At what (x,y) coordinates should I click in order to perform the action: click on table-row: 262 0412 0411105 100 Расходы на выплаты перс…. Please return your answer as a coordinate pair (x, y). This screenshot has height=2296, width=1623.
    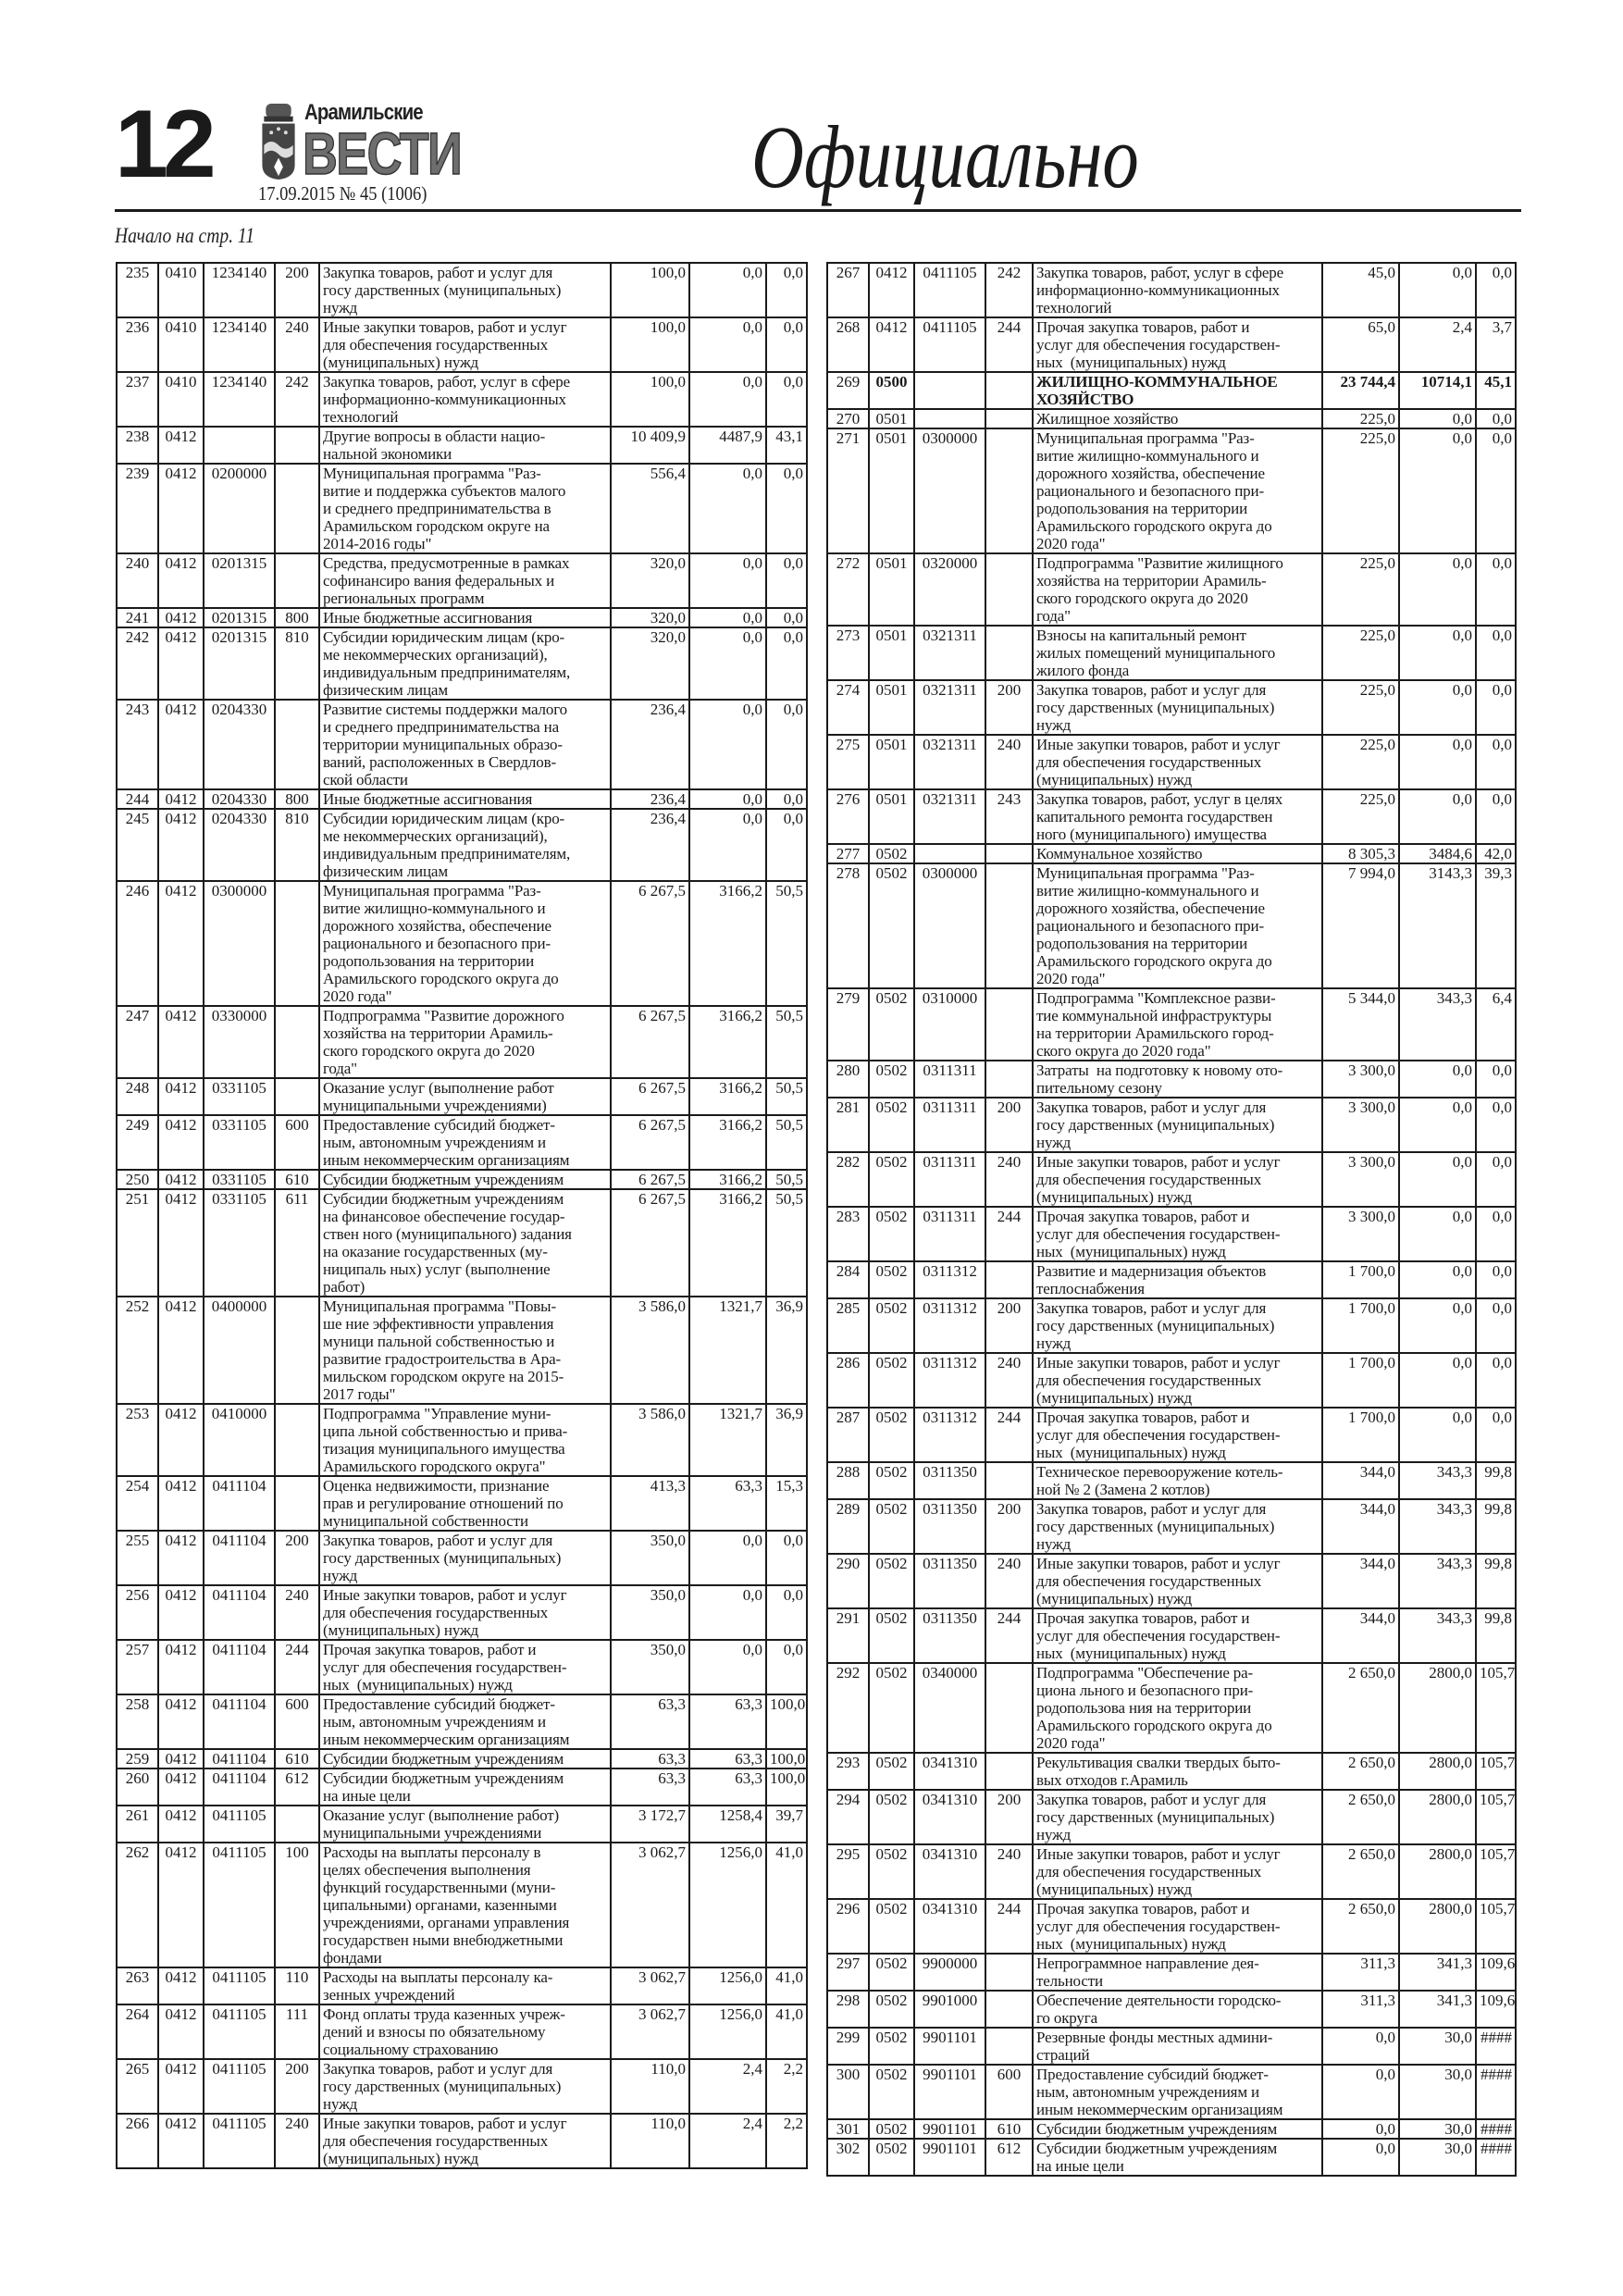
    Looking at the image, I should click on (462, 1905).